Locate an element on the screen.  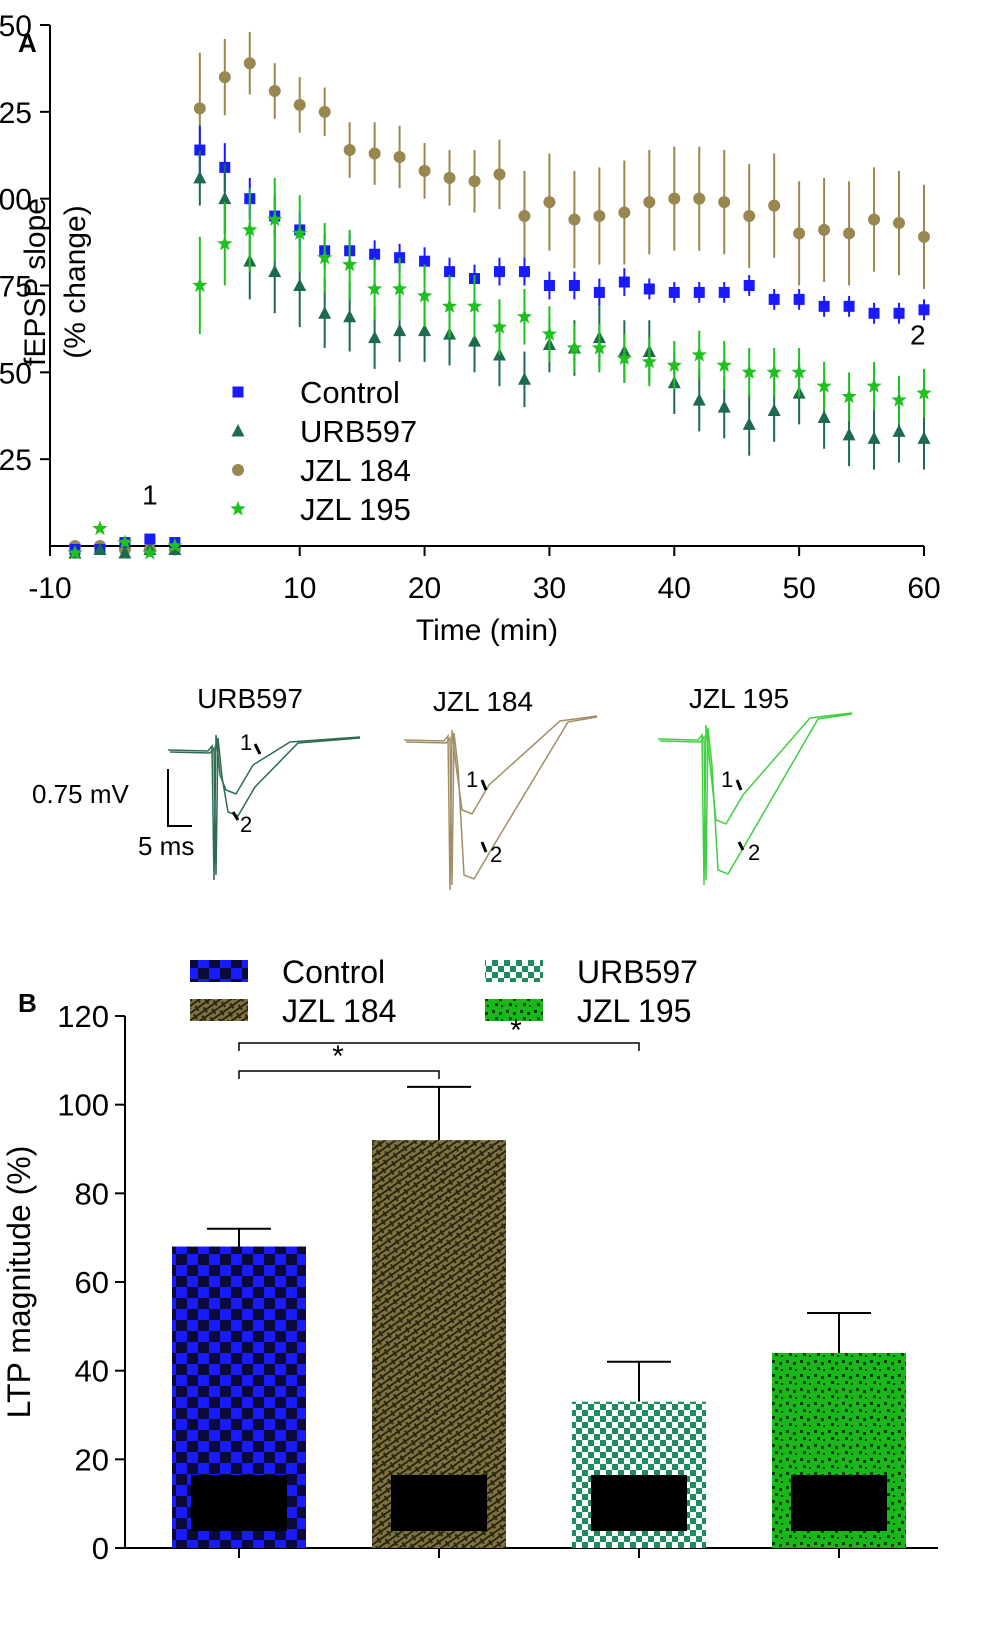
trace-title-jzl195: JZL 195 is located at coordinates (739, 698).